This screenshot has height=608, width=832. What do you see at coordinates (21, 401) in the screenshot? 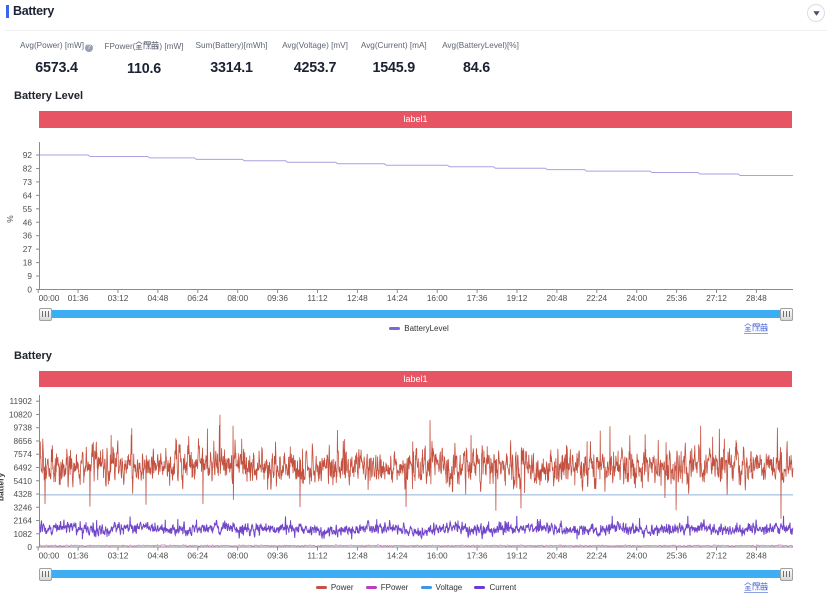
I see `svg-text: 11902` at bounding box center [21, 401].